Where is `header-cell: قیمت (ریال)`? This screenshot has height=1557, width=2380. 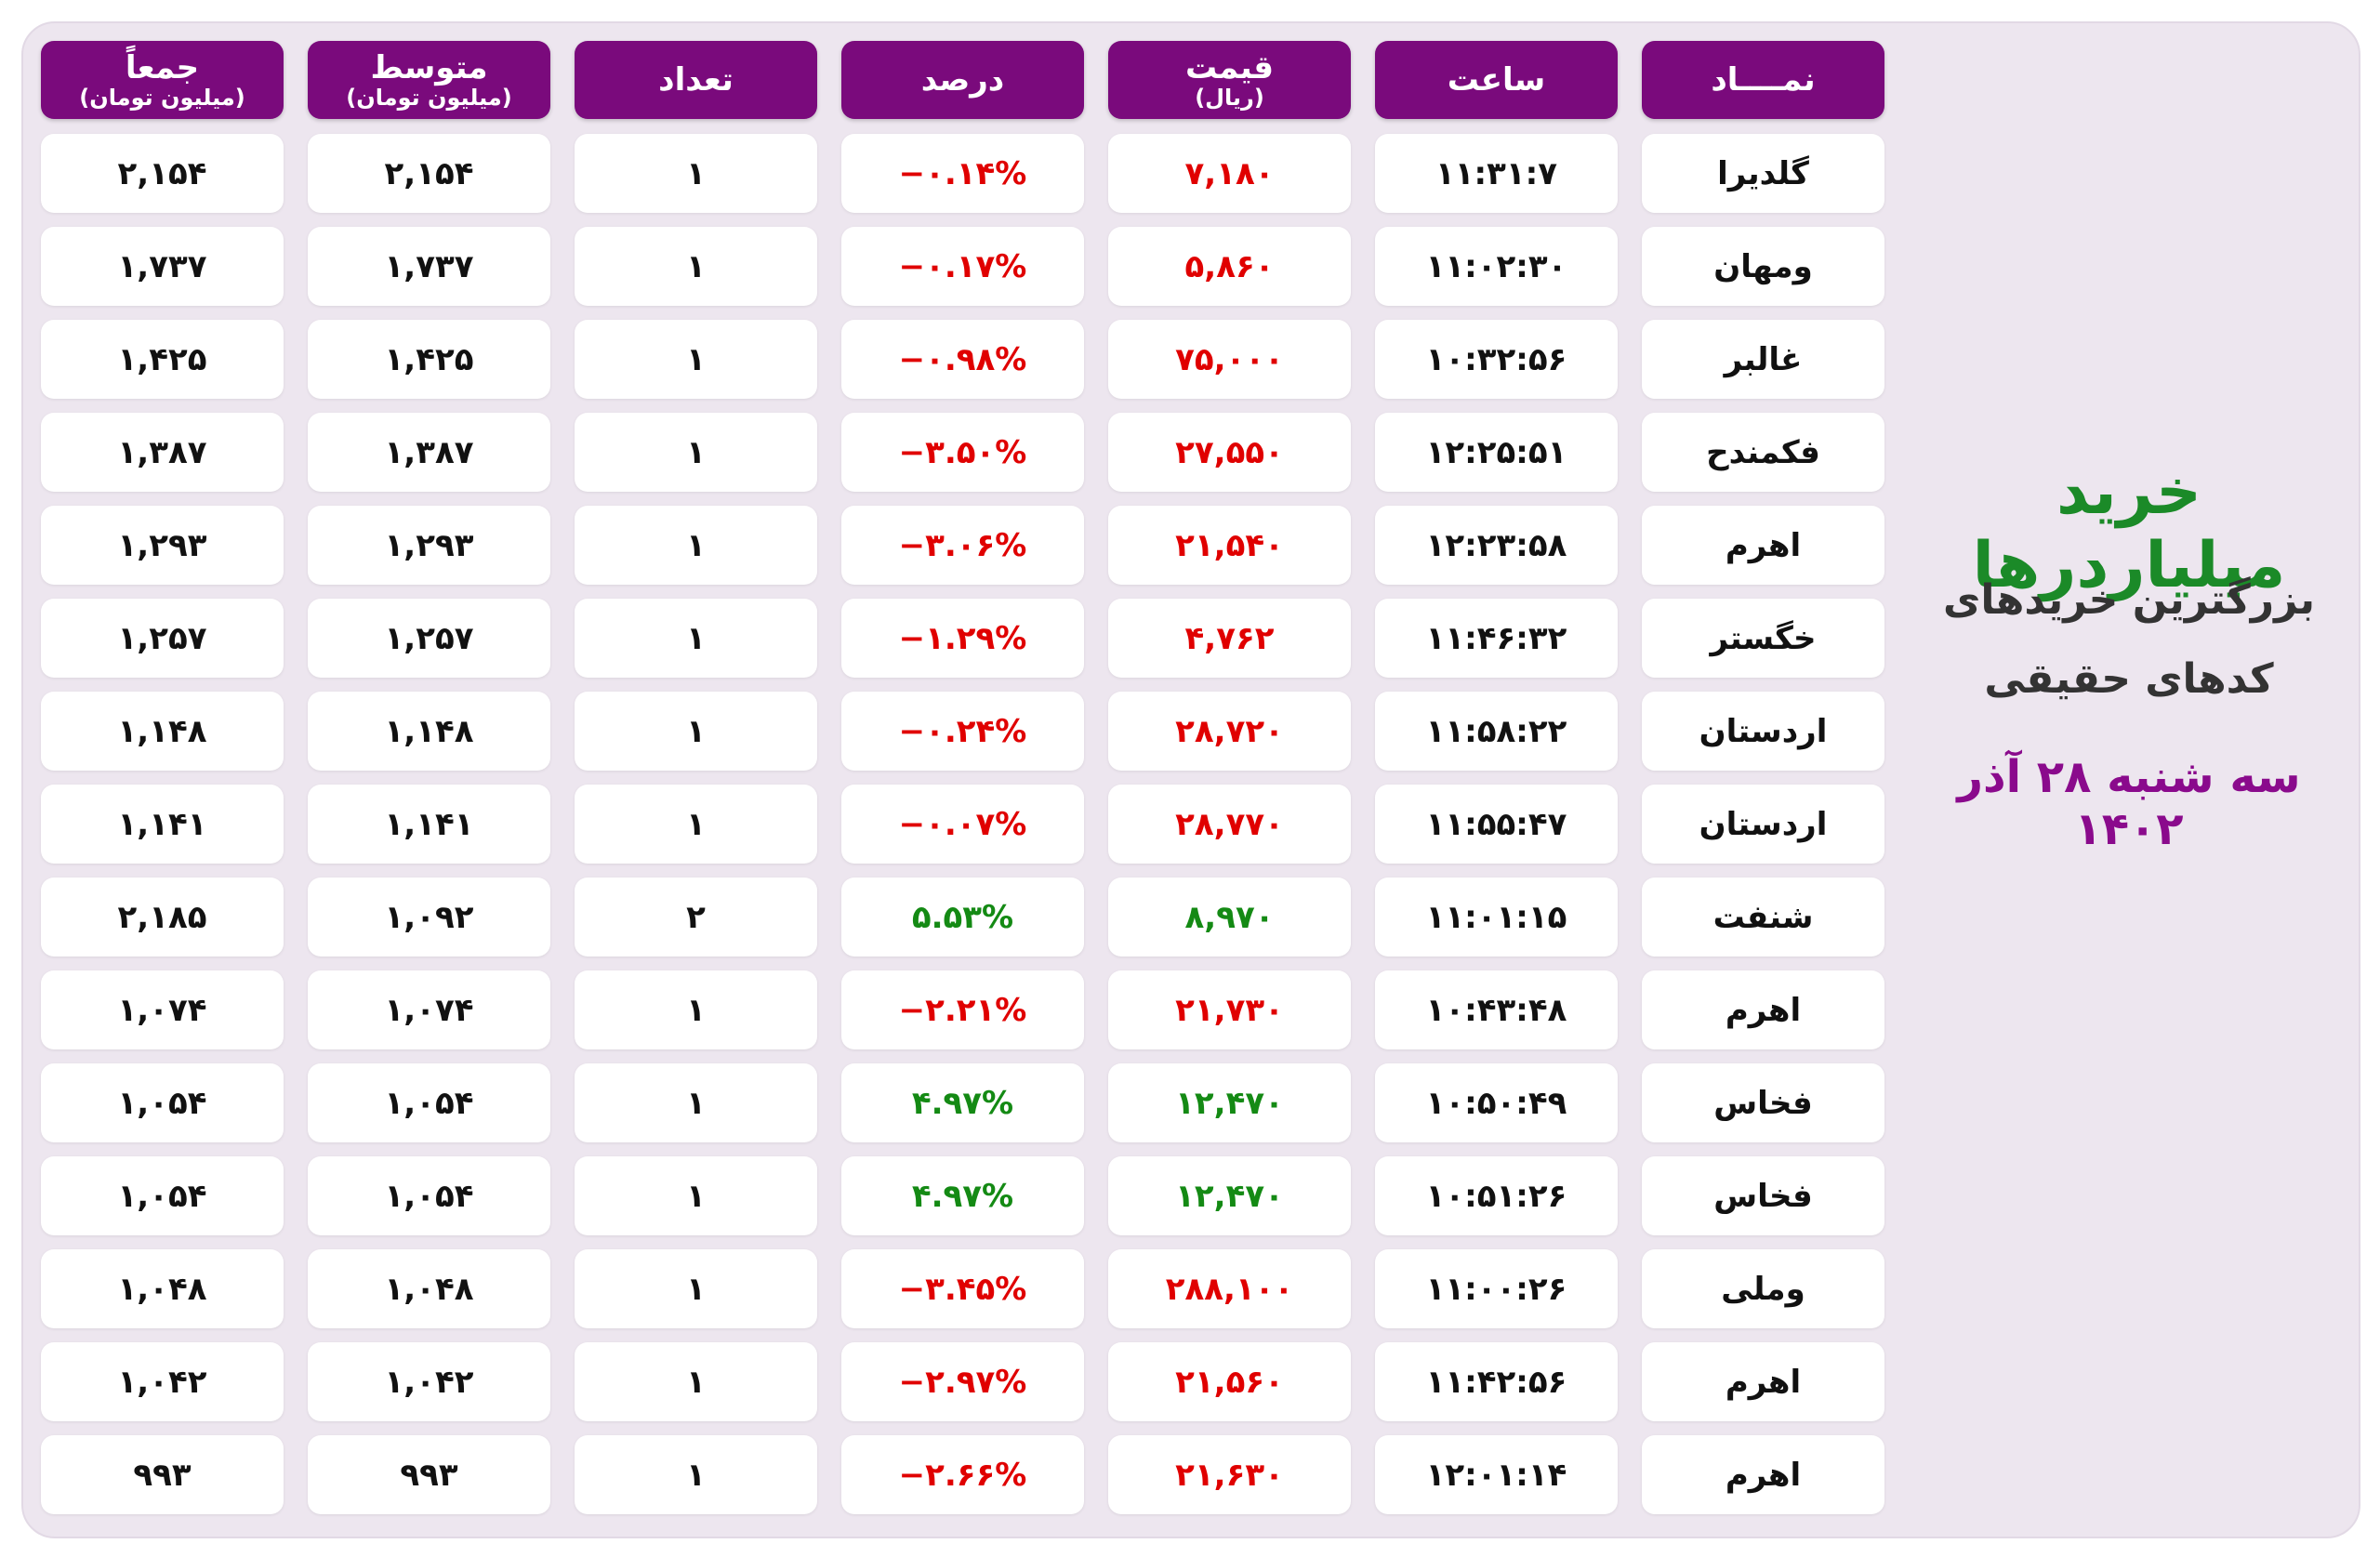 header-cell: قیمت (ریال) is located at coordinates (1229, 80).